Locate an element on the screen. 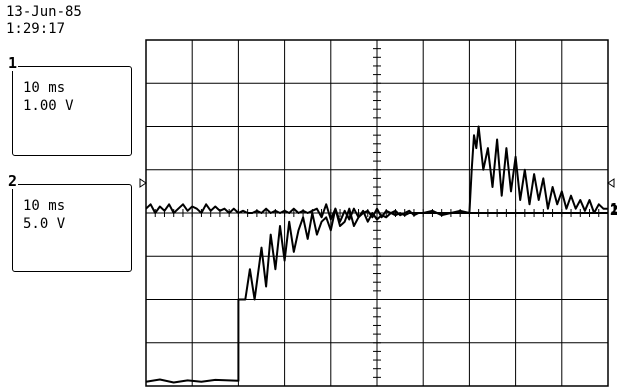  ground-marker-right is located at coordinates (611, 183).